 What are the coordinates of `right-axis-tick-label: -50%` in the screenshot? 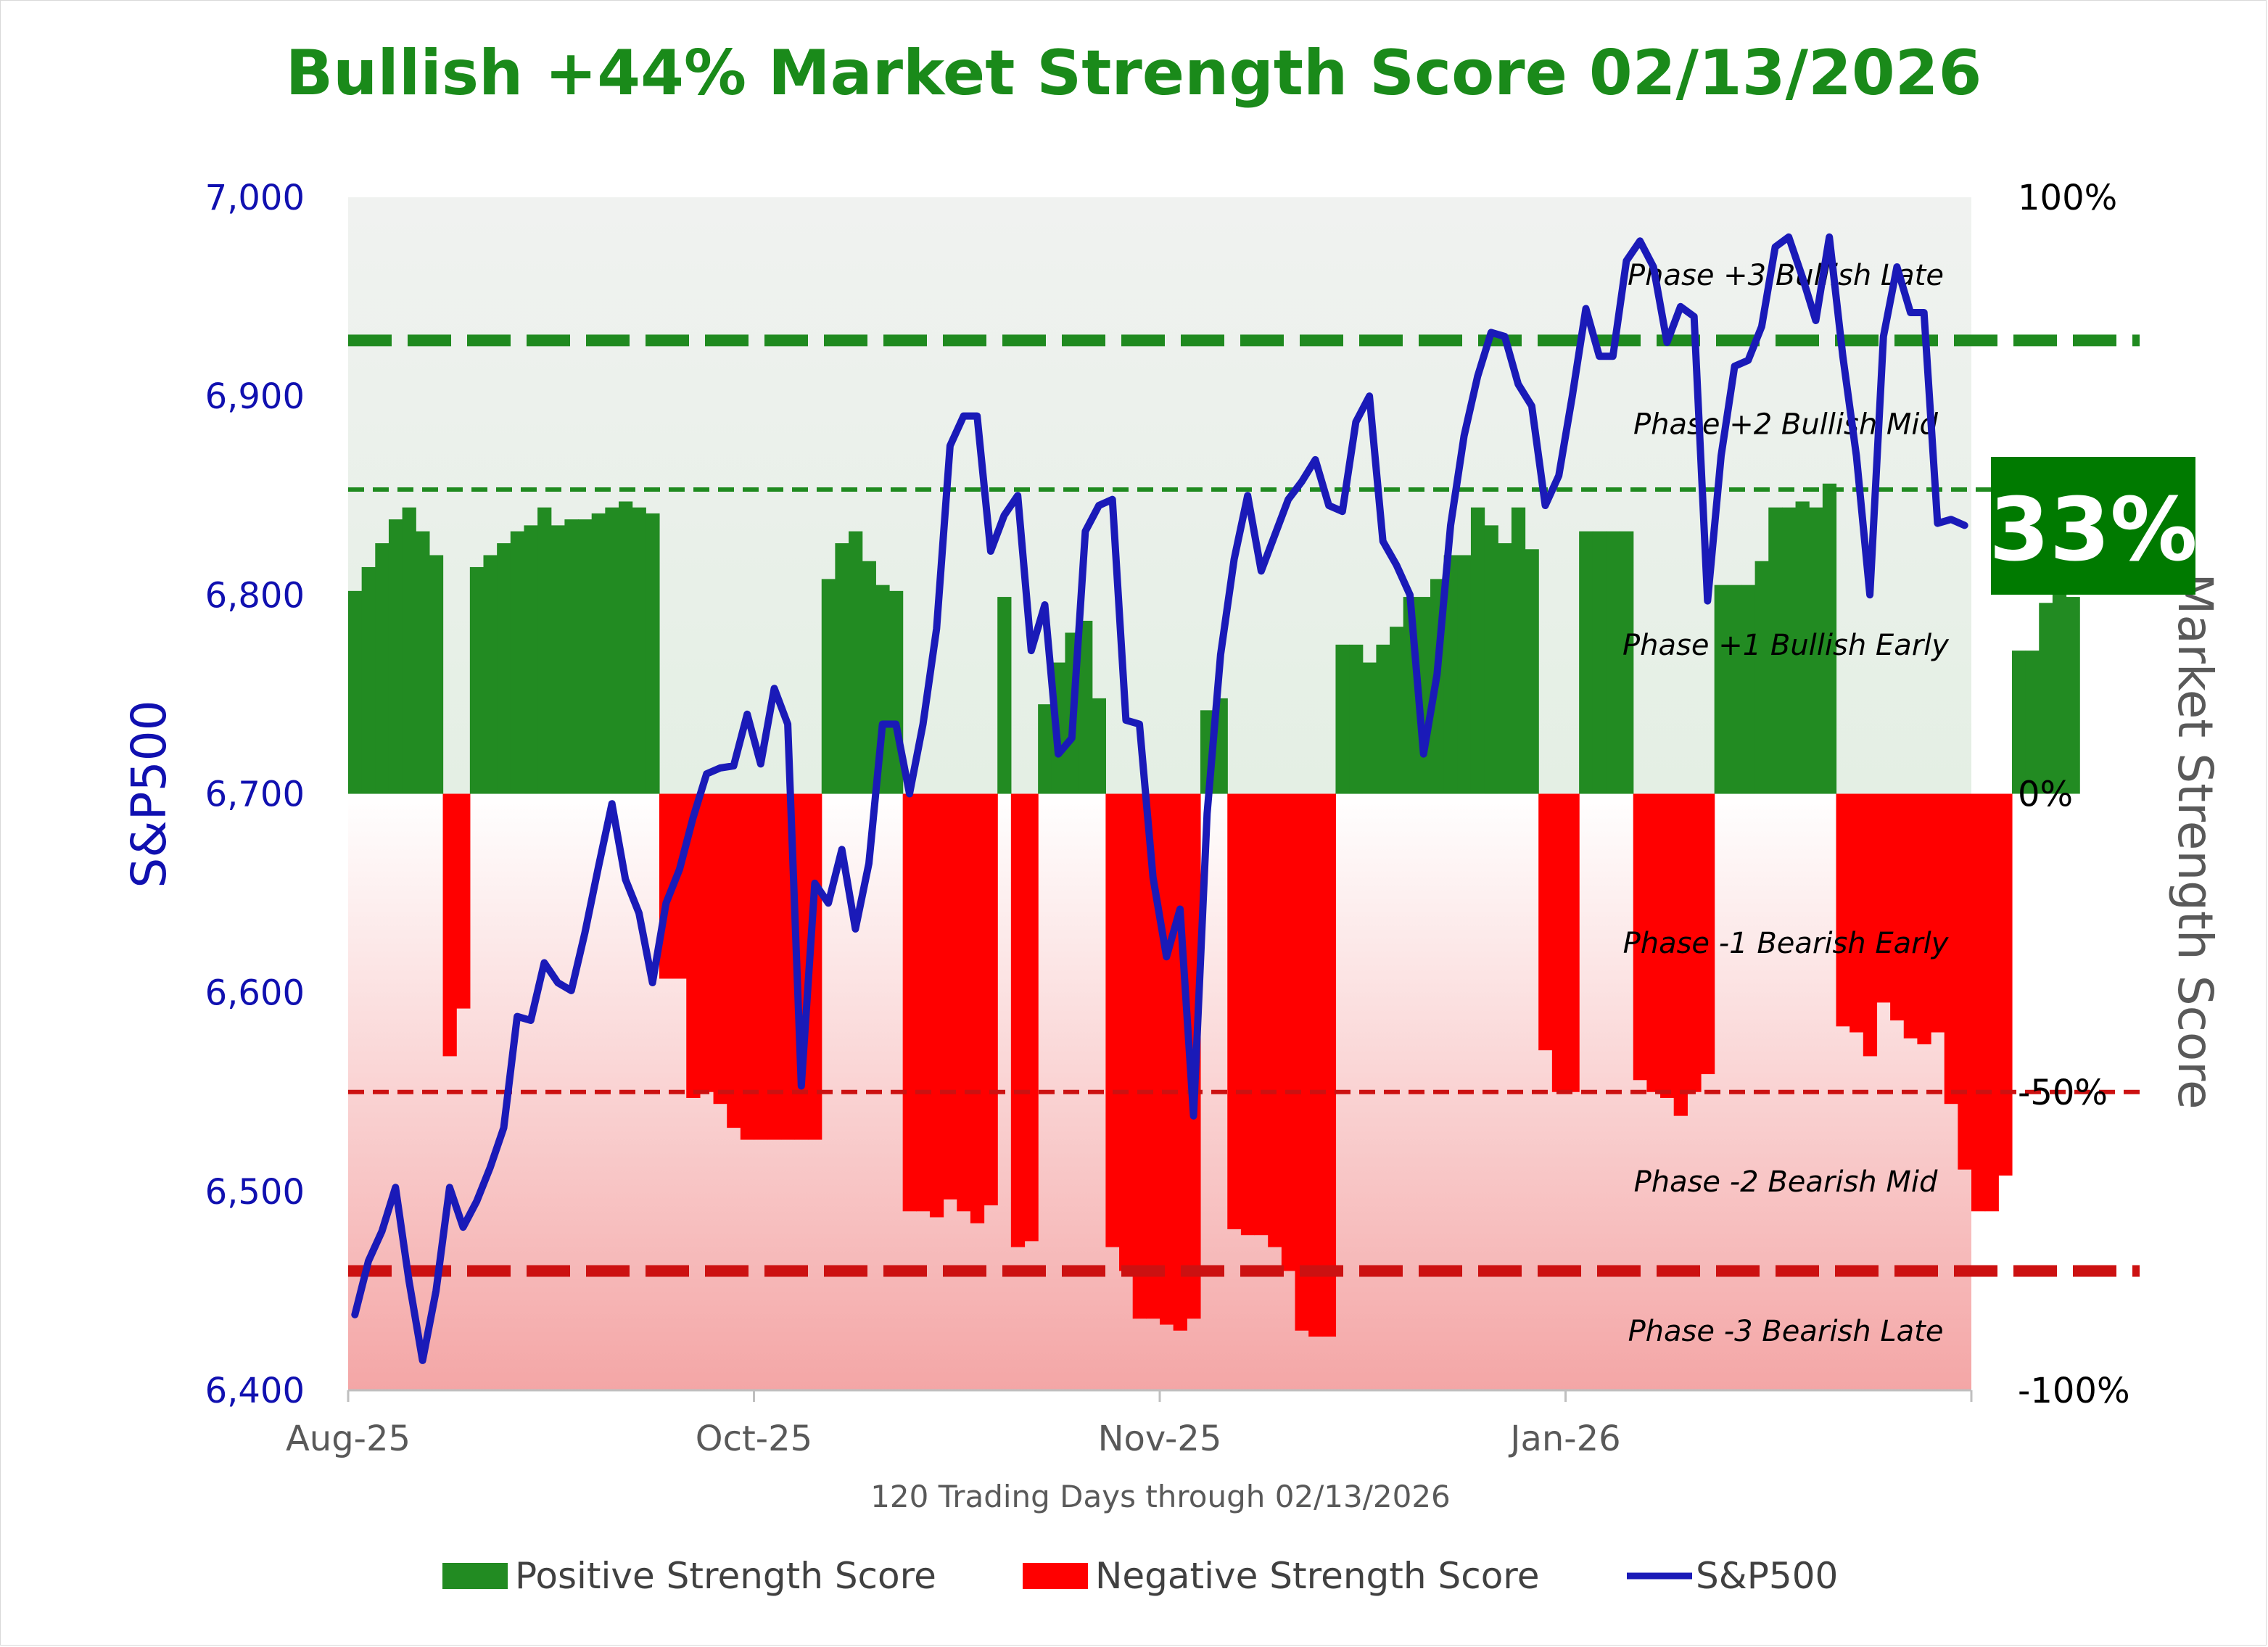 It's located at (2063, 1093).